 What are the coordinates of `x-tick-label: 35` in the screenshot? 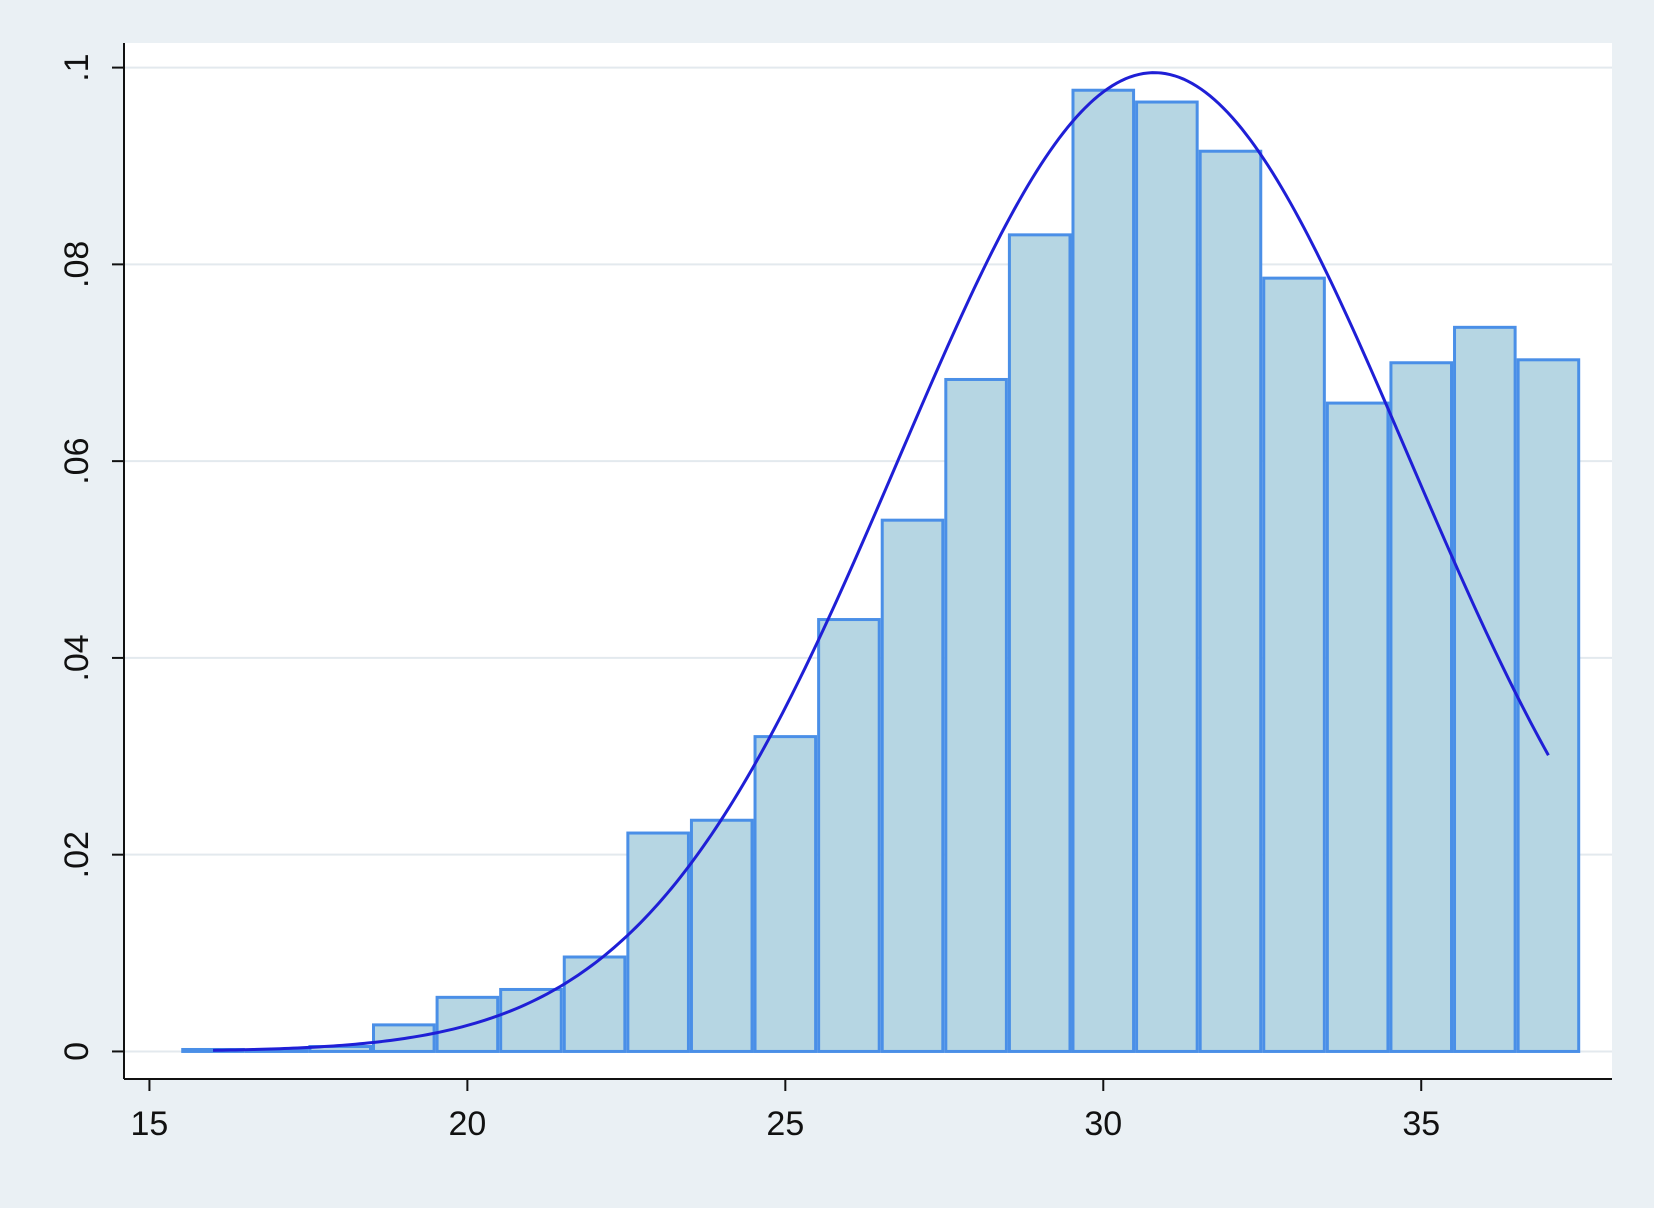 It's located at (1421, 1124).